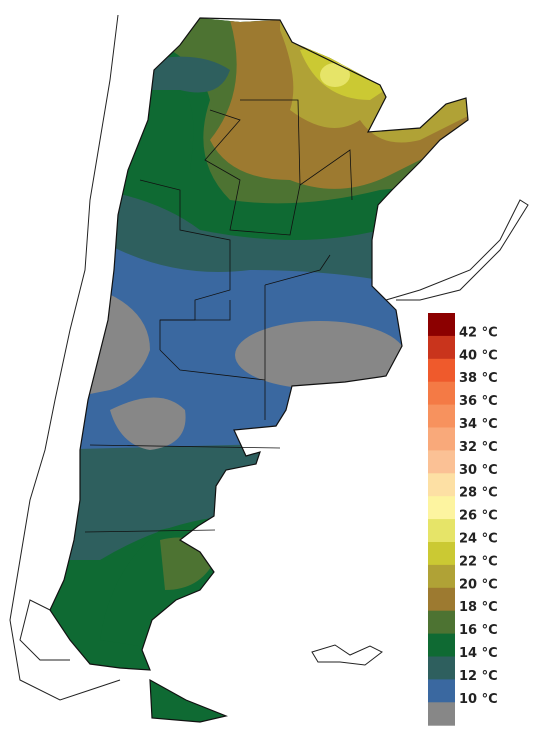  Describe the element at coordinates (478, 516) in the screenshot. I see `legend-label: 26 °C` at that location.